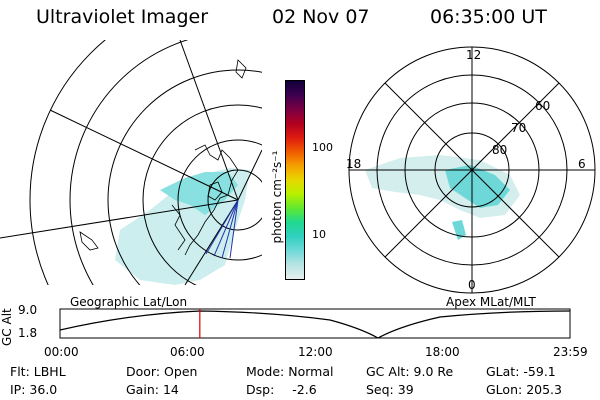 The height and width of the screenshot is (400, 600). Describe the element at coordinates (161, 371) in the screenshot. I see `door-field: Door: Open` at that location.